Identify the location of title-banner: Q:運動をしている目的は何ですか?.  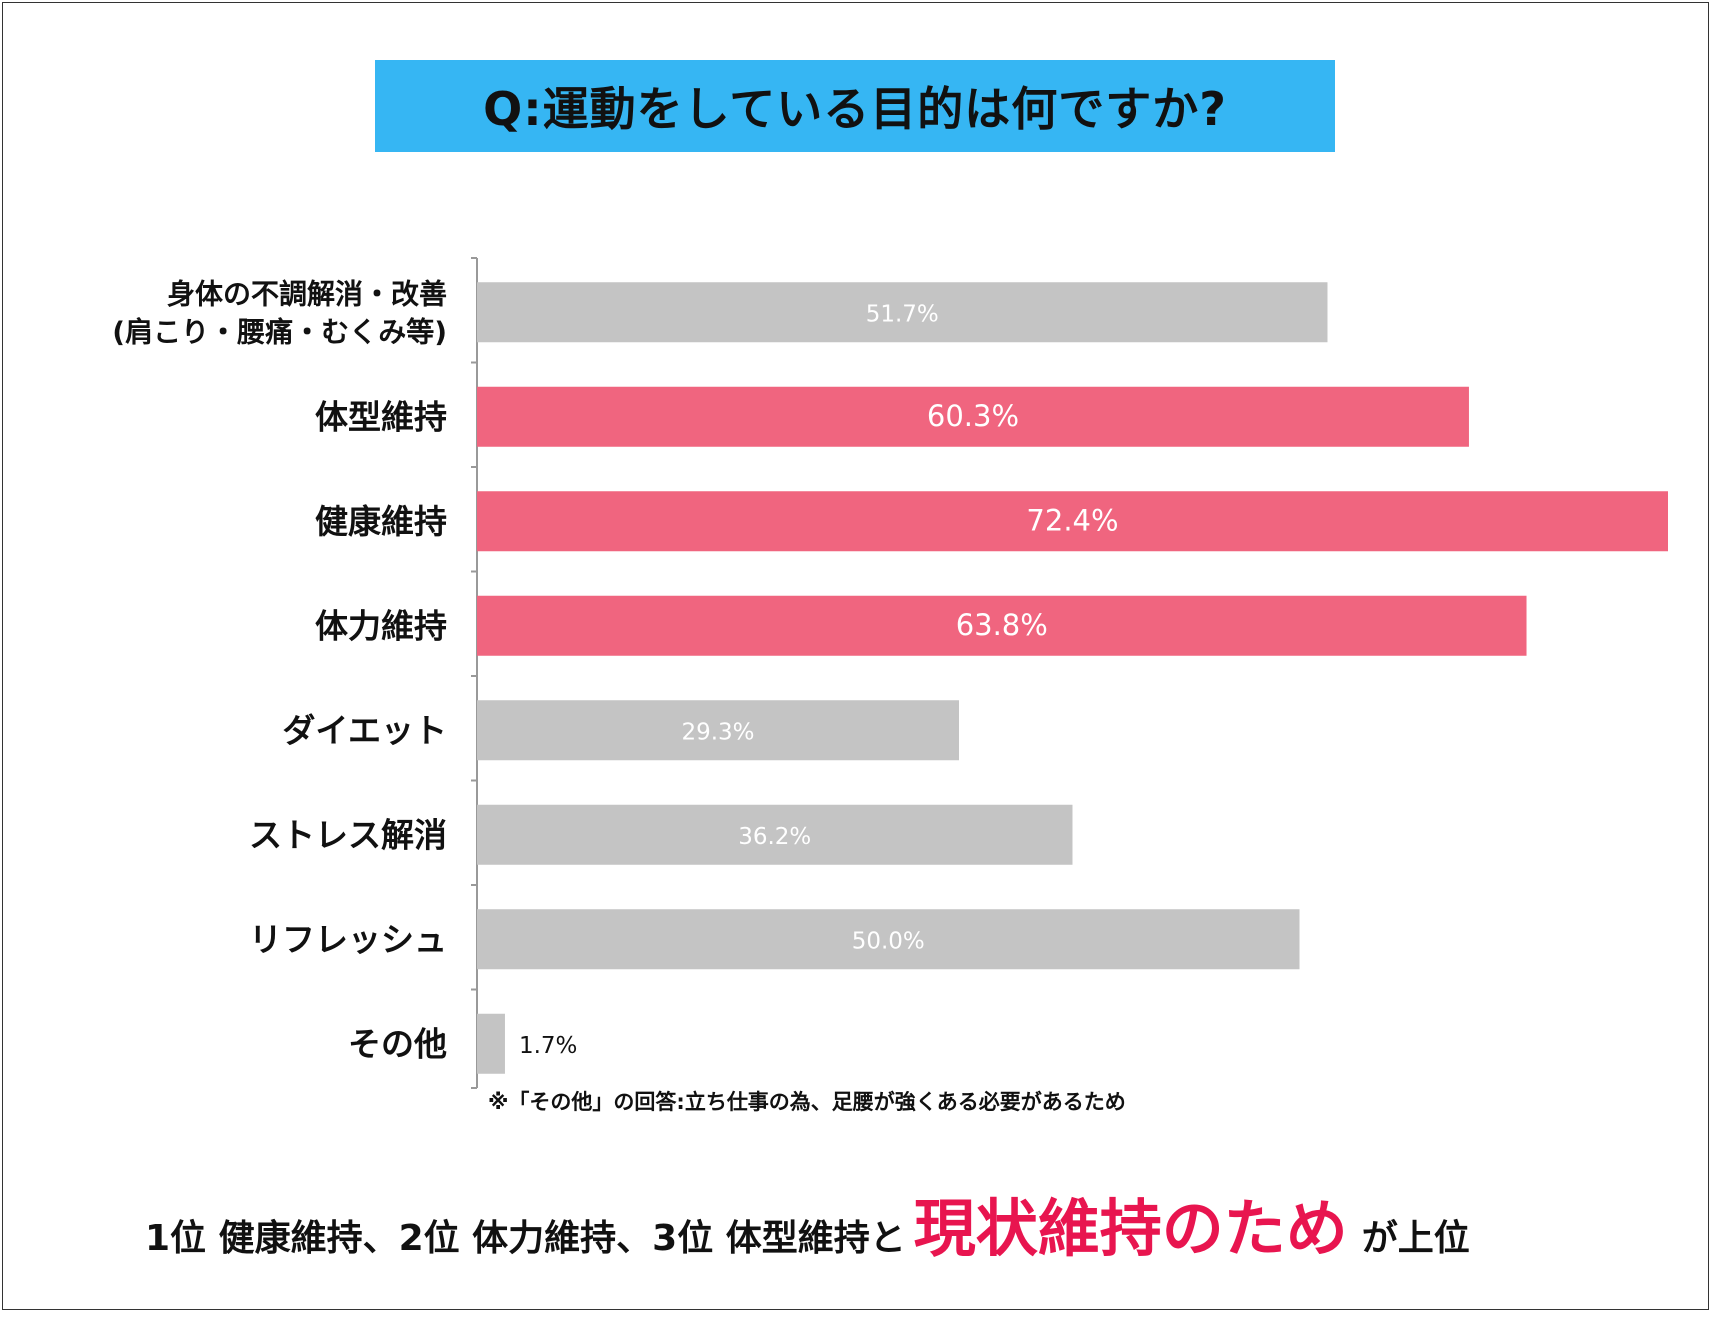
(855, 106).